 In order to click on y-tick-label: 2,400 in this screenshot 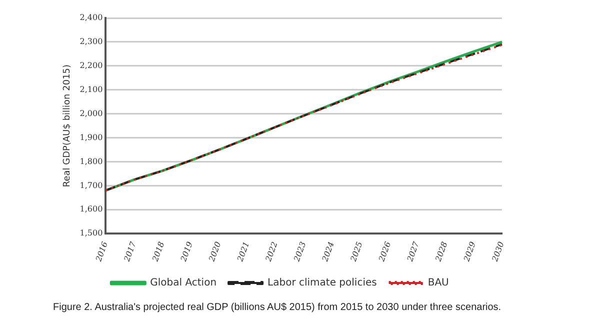, I will do `click(91, 17)`.